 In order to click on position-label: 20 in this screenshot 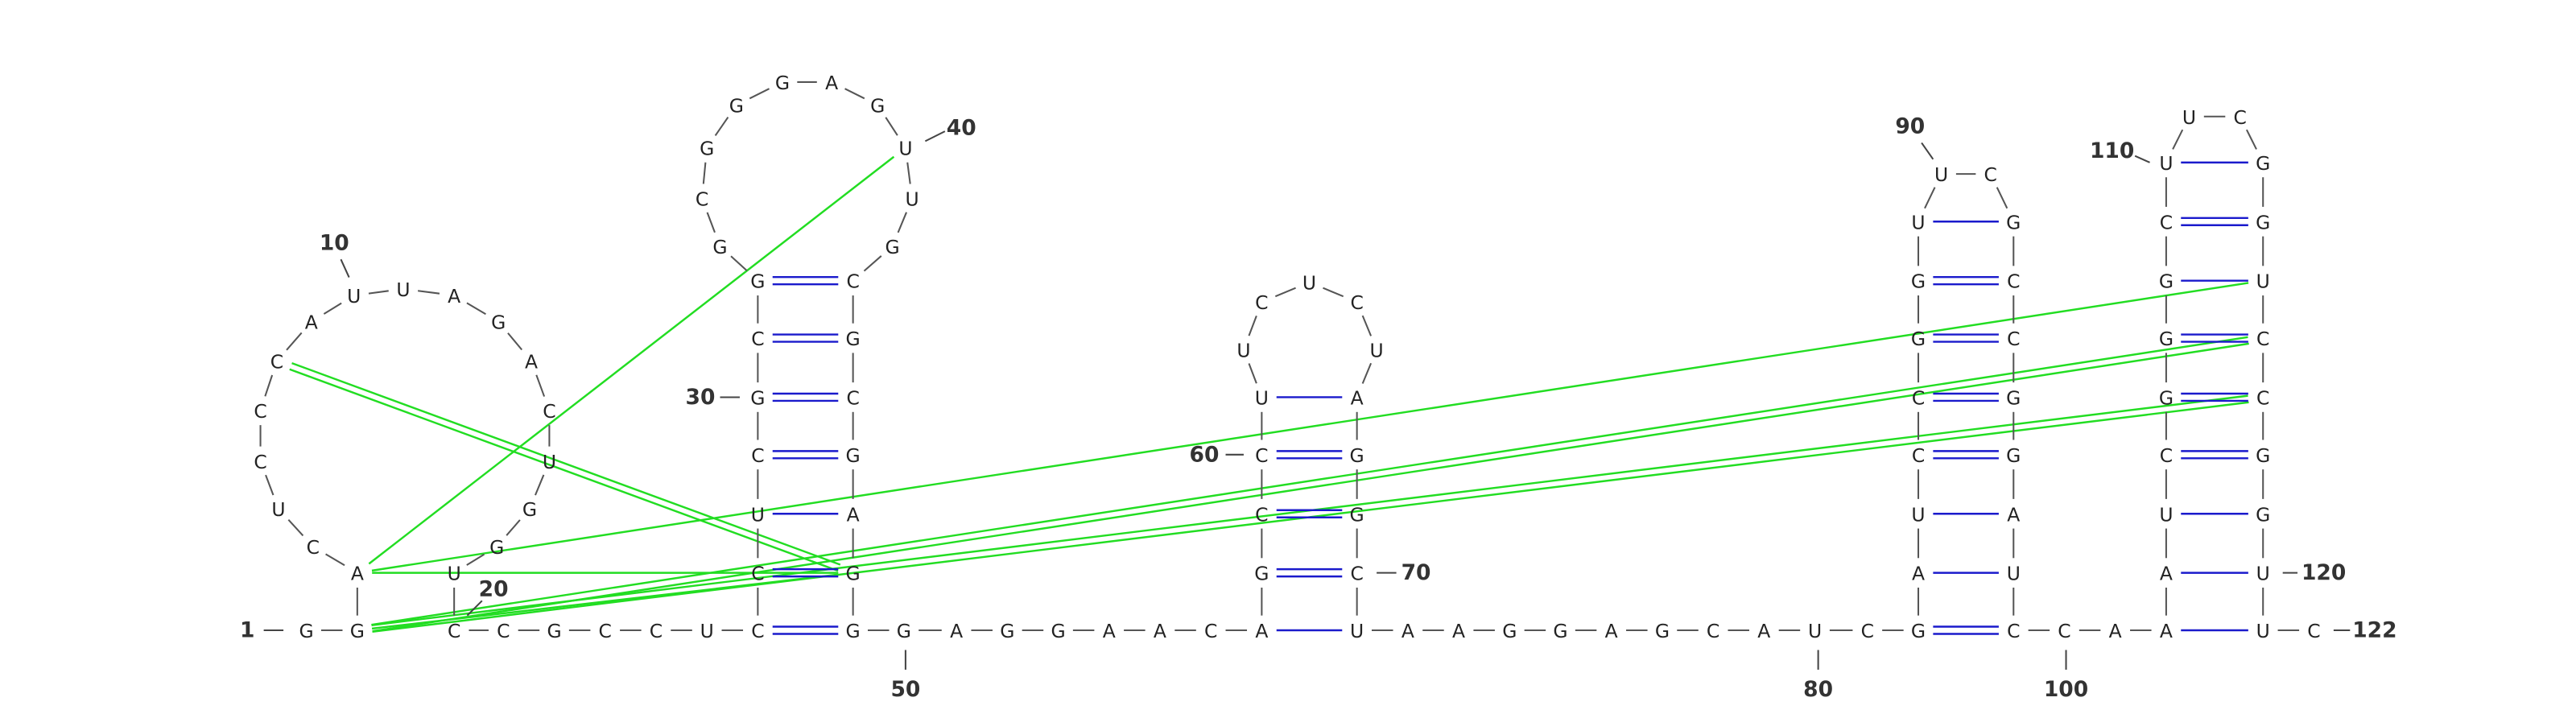, I will do `click(494, 589)`.